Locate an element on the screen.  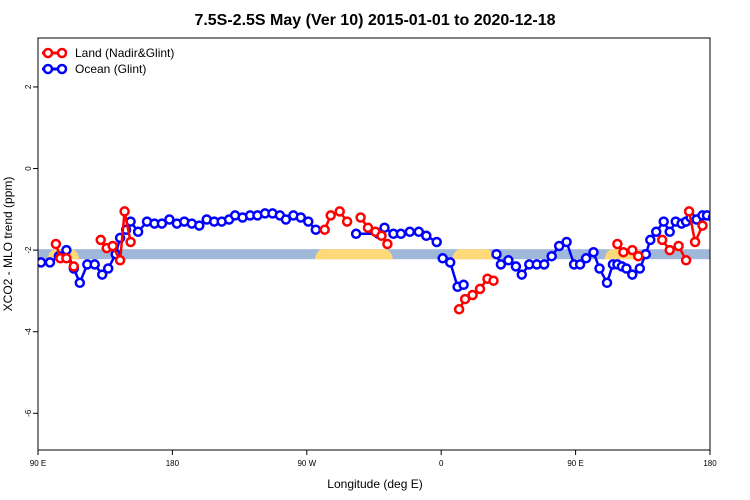
y-tick-label: 0 is located at coordinates (28, 168).